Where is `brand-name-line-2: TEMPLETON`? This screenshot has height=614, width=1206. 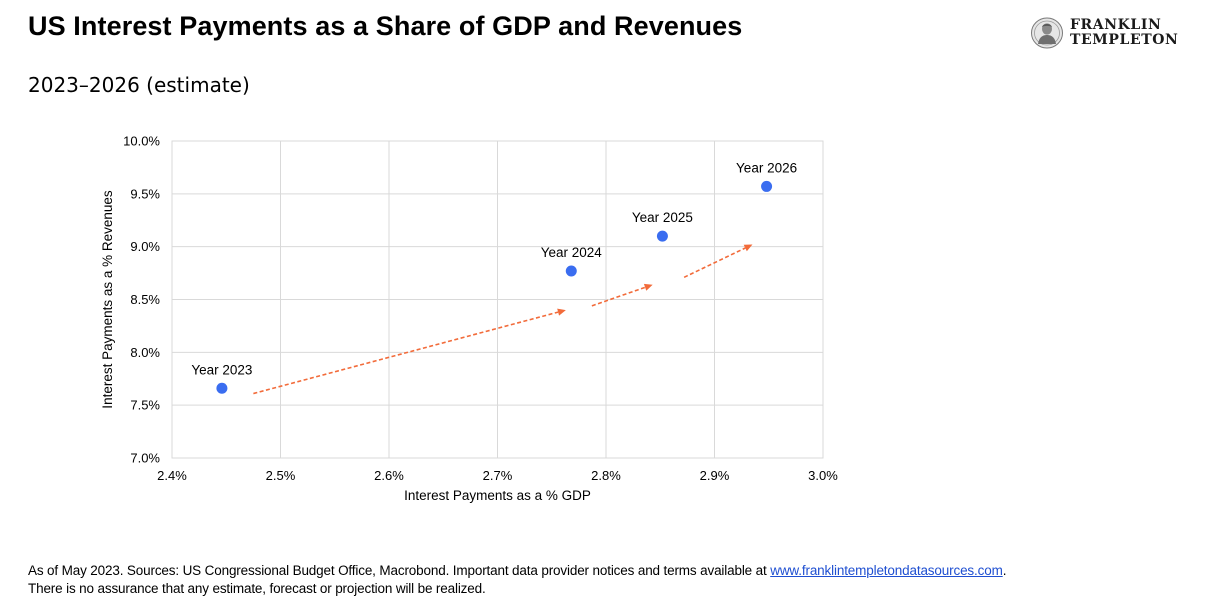 brand-name-line-2: TEMPLETON is located at coordinates (1124, 40).